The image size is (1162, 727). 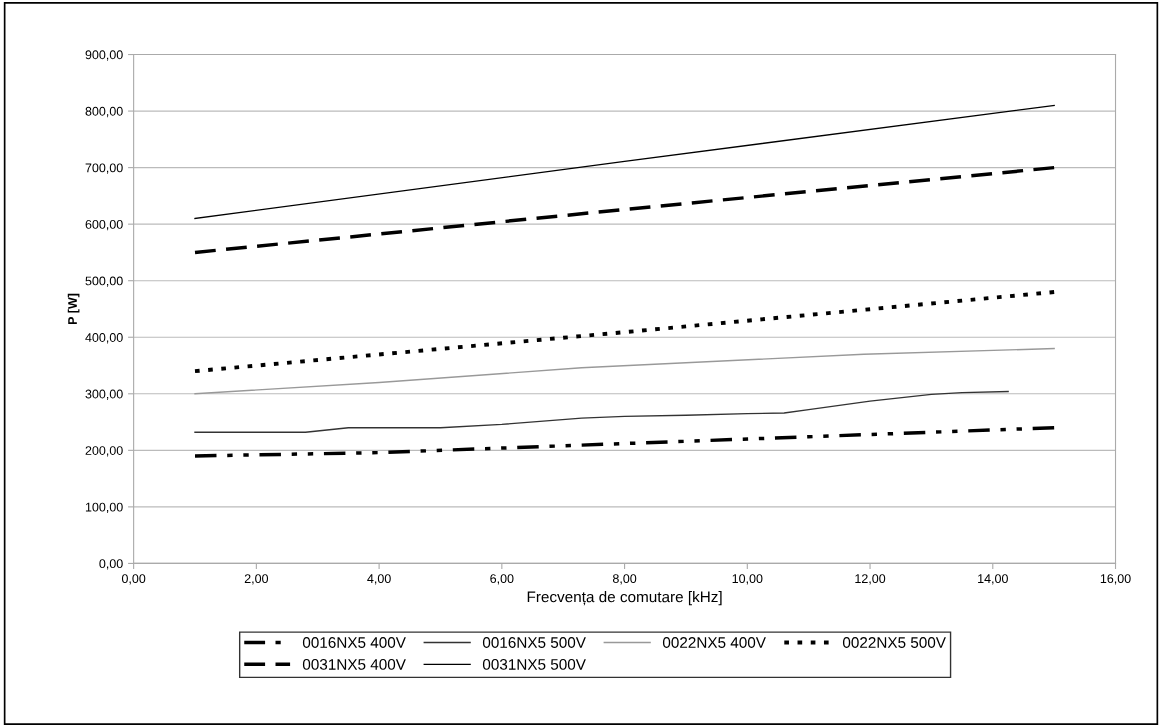 I want to click on legend-label: 0031NX5 500V, so click(x=534, y=664).